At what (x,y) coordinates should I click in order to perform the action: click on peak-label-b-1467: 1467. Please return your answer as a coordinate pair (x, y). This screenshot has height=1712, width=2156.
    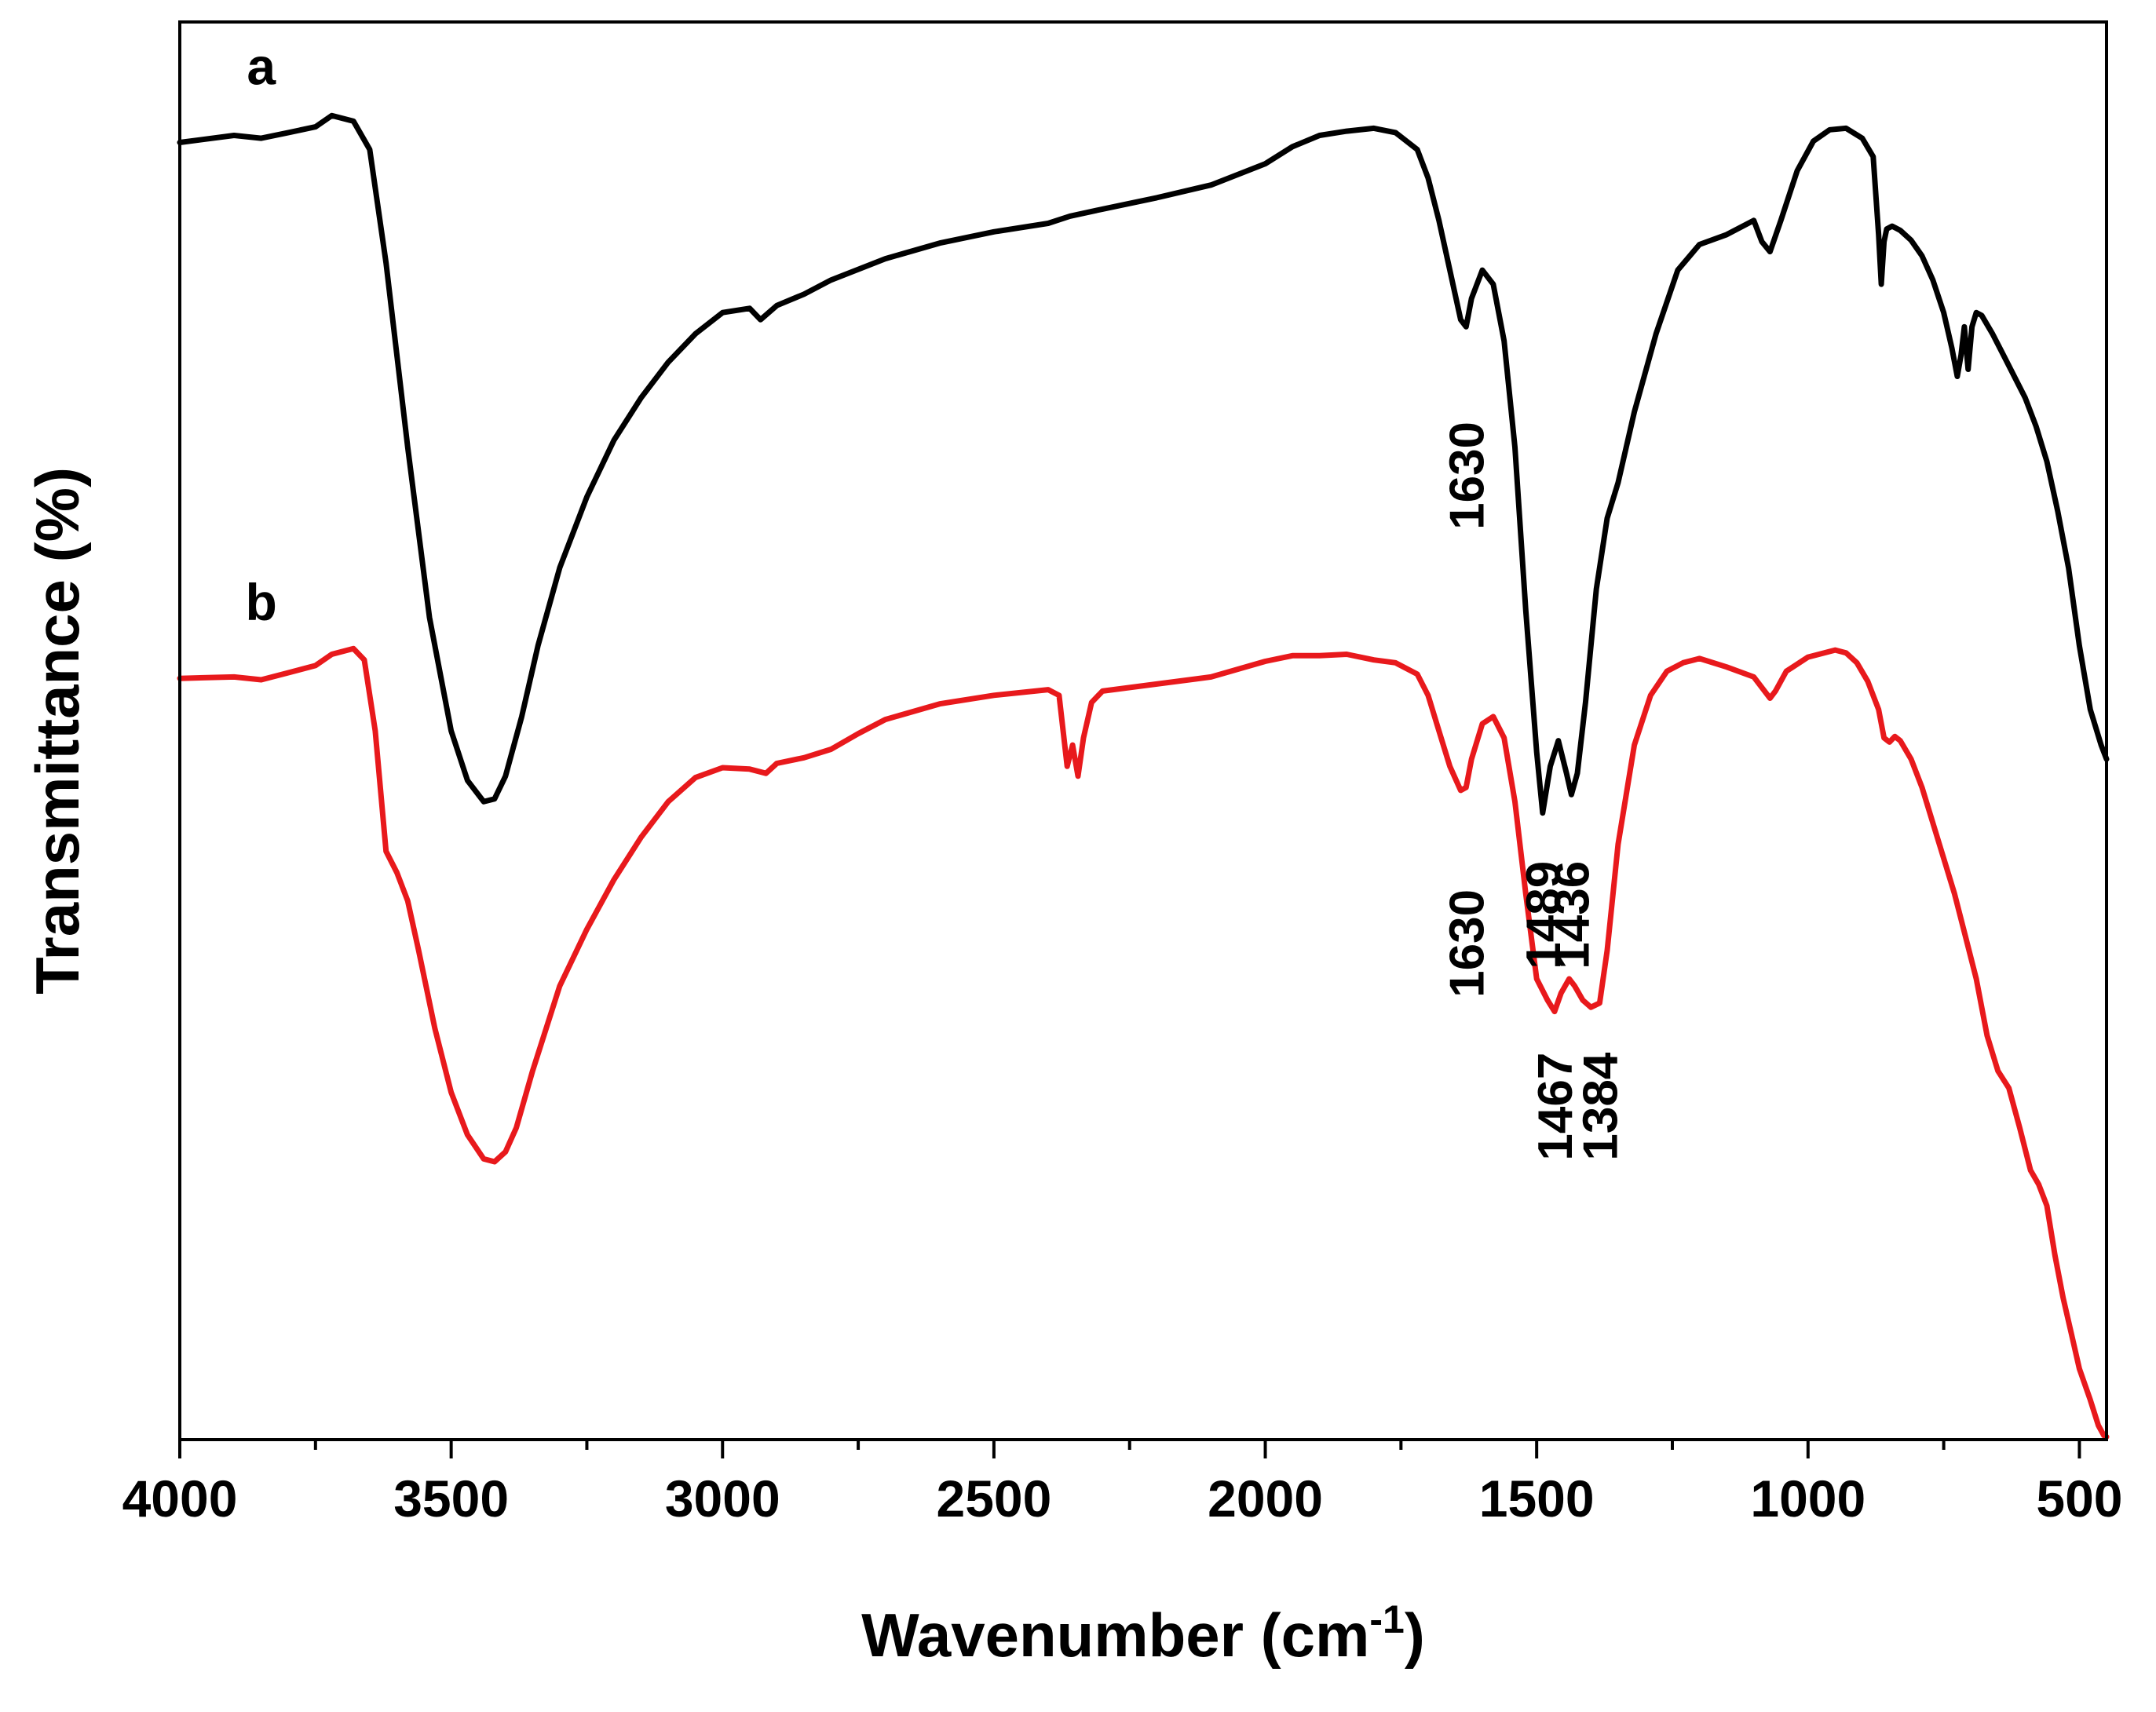
    Looking at the image, I should click on (1556, 1107).